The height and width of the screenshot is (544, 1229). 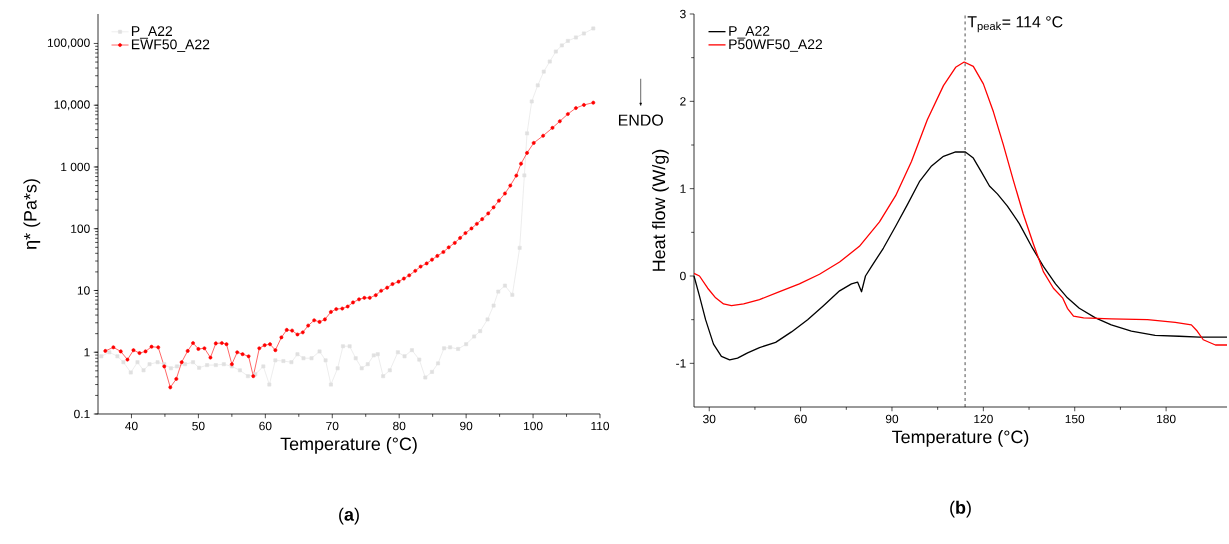 What do you see at coordinates (683, 14) in the screenshot?
I see `y-tick-label: 3` at bounding box center [683, 14].